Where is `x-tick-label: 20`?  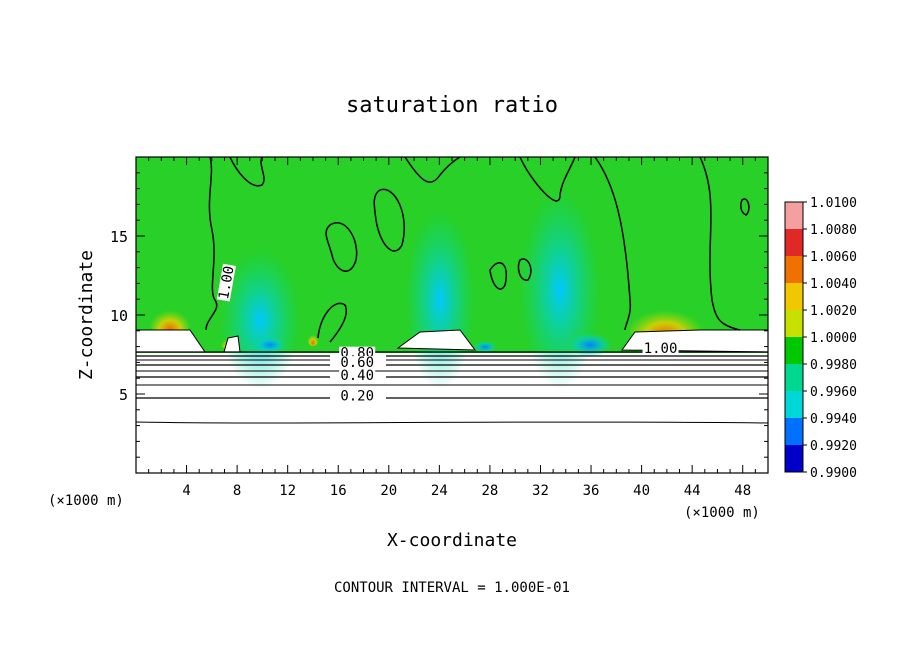 x-tick-label: 20 is located at coordinates (388, 491).